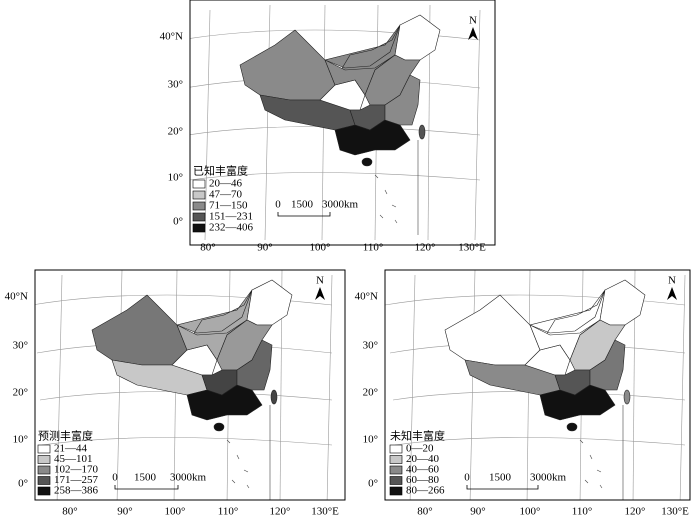  Describe the element at coordinates (226, 195) in the screenshot. I see `legend-label: 47—70` at that location.